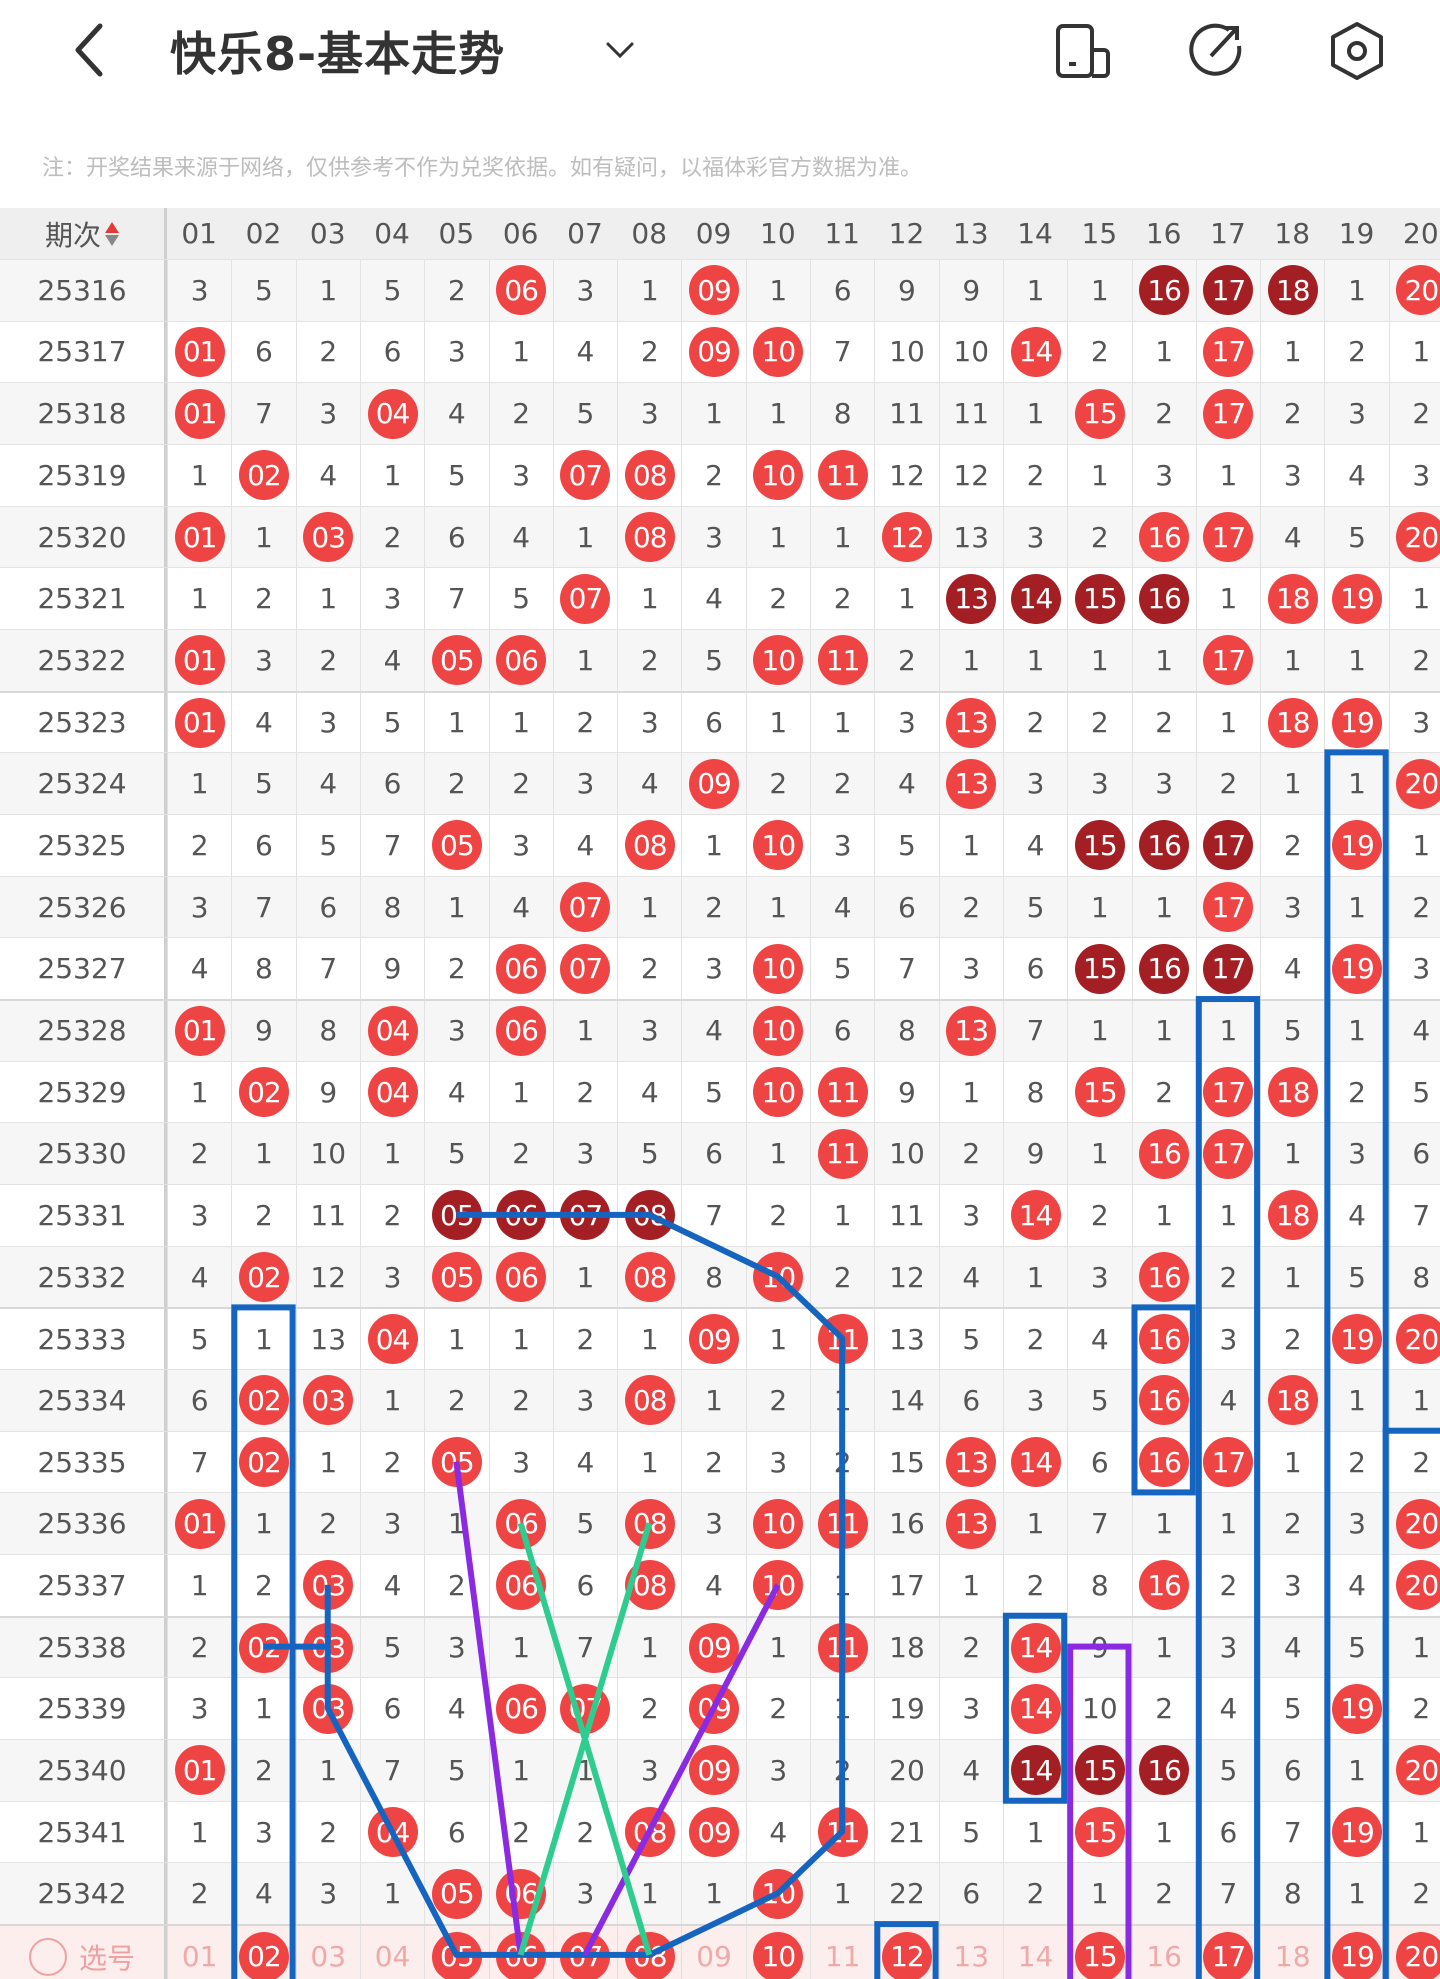 The image size is (1440, 1979). I want to click on miss-count: 11, so click(971, 414).